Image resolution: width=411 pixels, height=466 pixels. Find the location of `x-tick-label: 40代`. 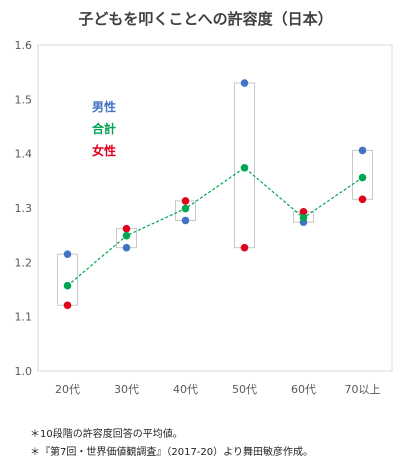

x-tick-label: 40代 is located at coordinates (185, 389).